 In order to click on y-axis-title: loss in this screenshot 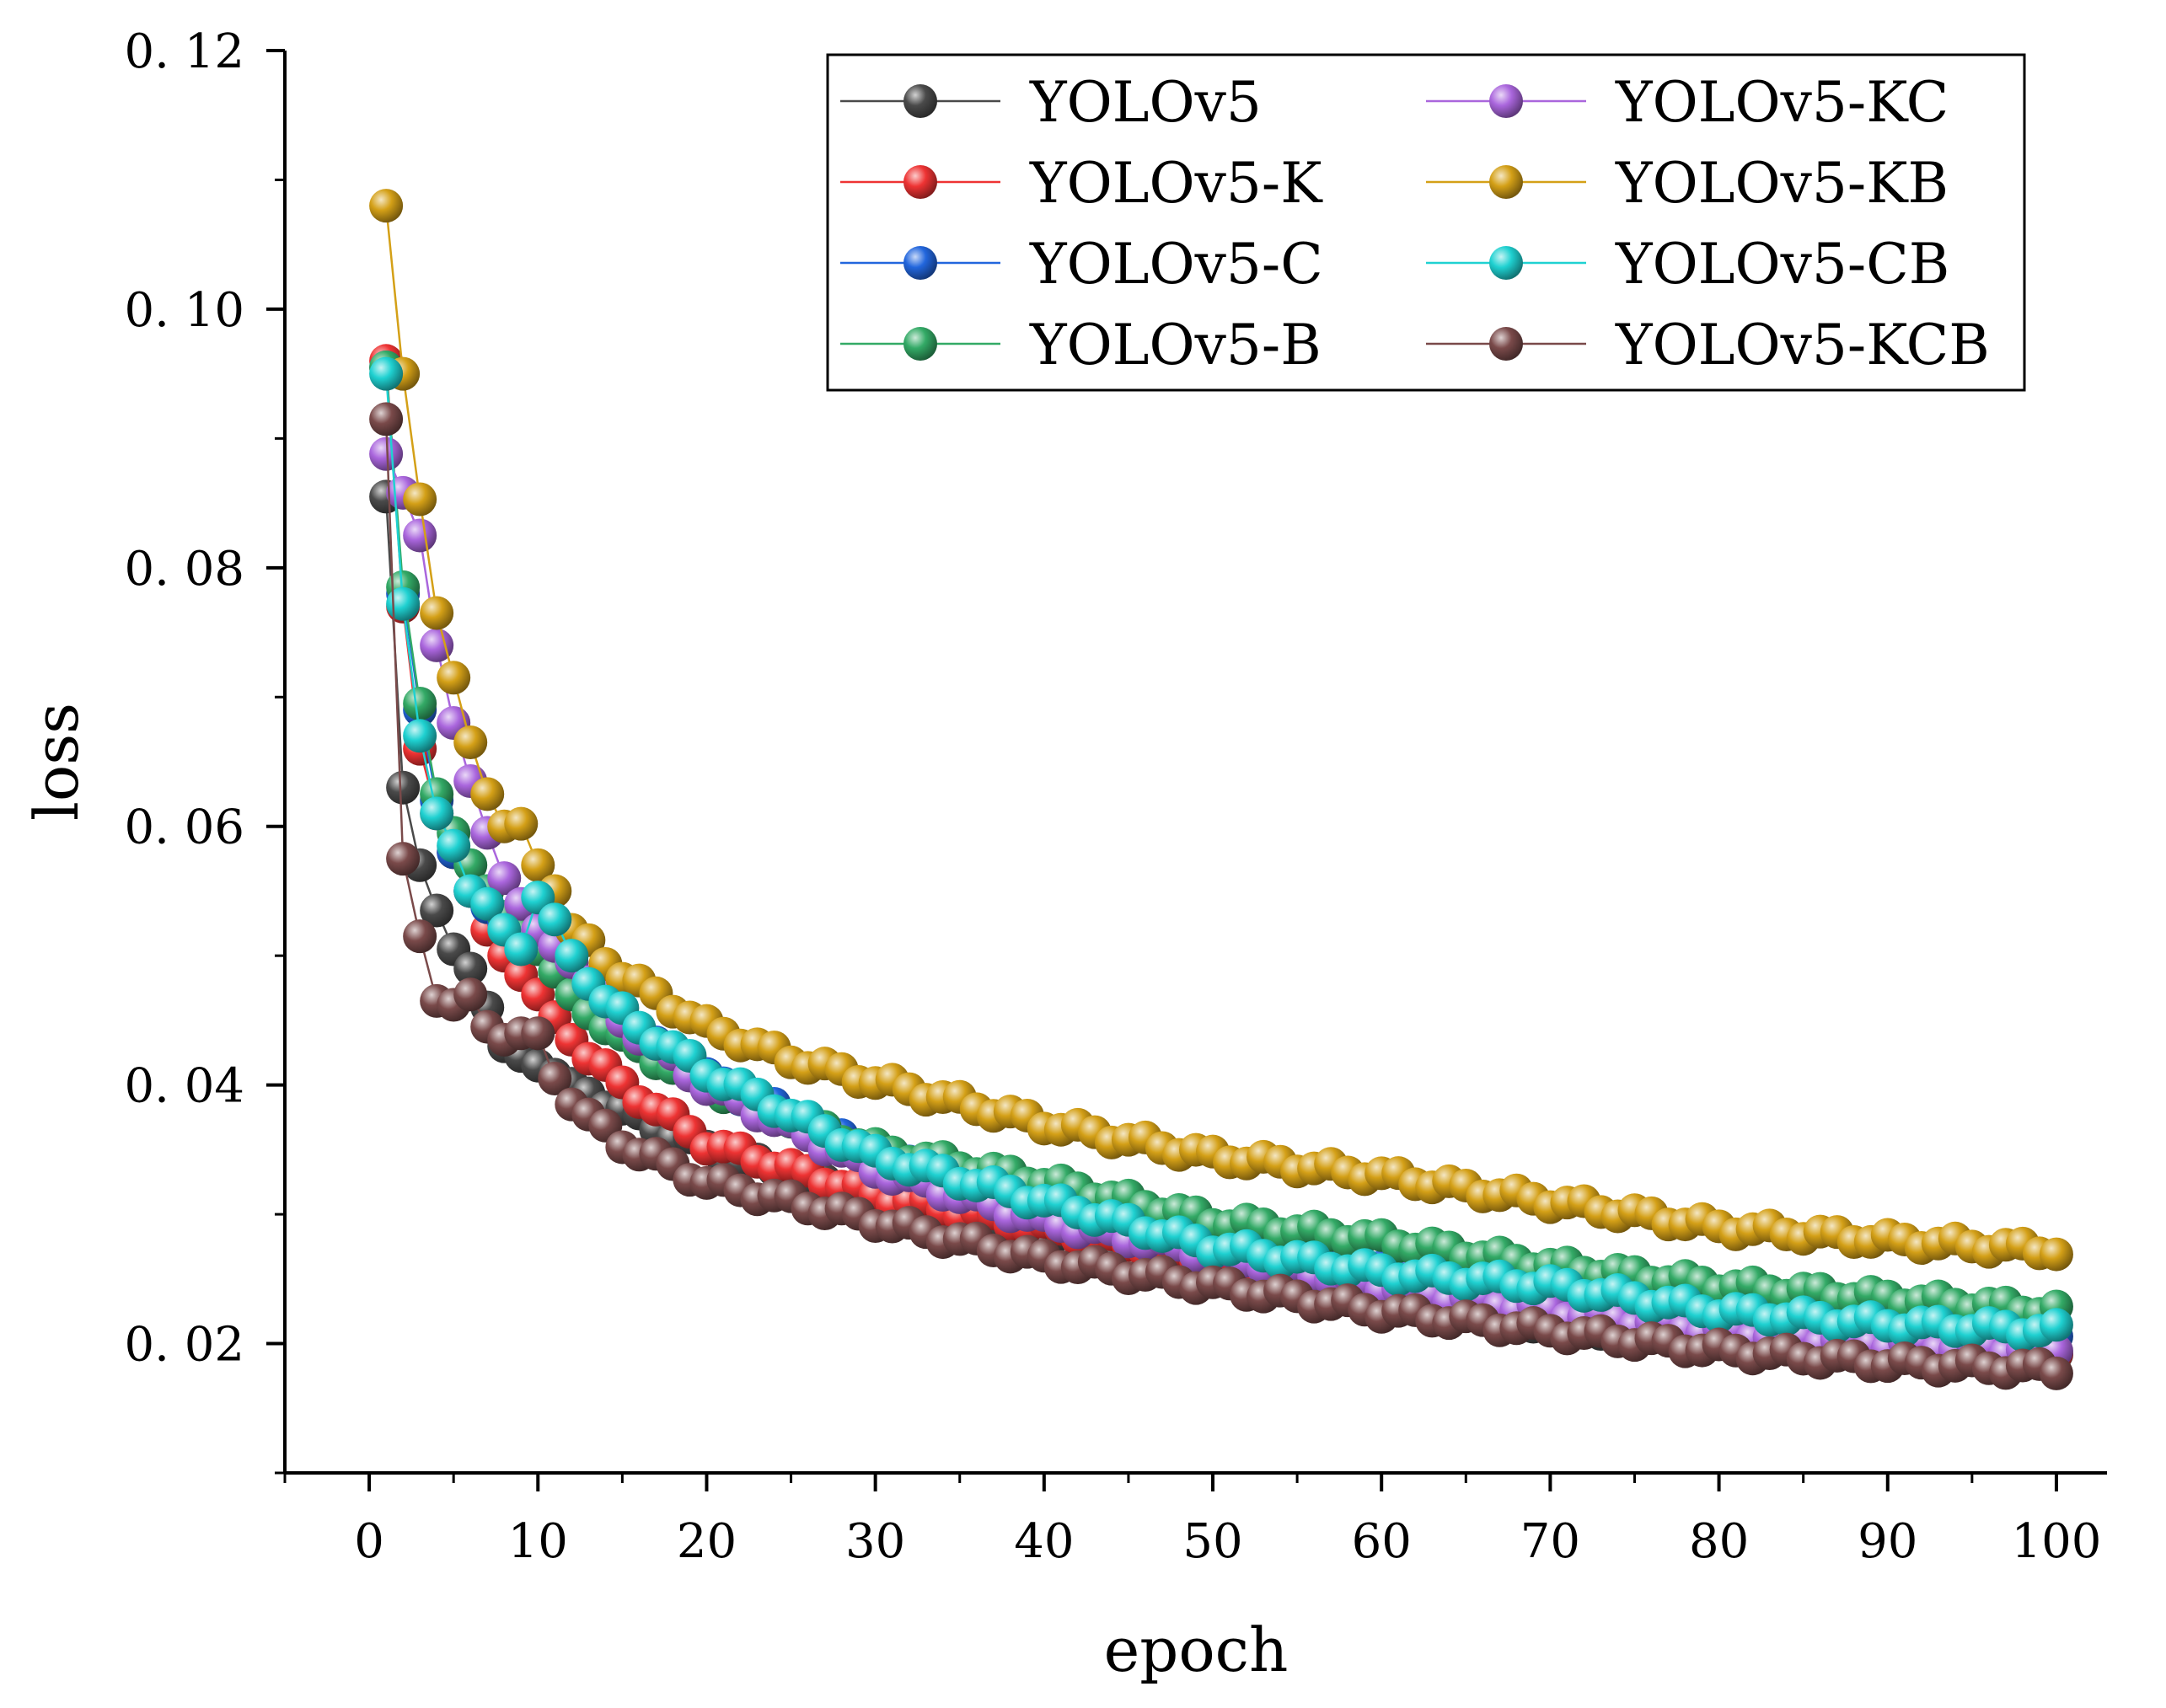, I will do `click(56, 762)`.